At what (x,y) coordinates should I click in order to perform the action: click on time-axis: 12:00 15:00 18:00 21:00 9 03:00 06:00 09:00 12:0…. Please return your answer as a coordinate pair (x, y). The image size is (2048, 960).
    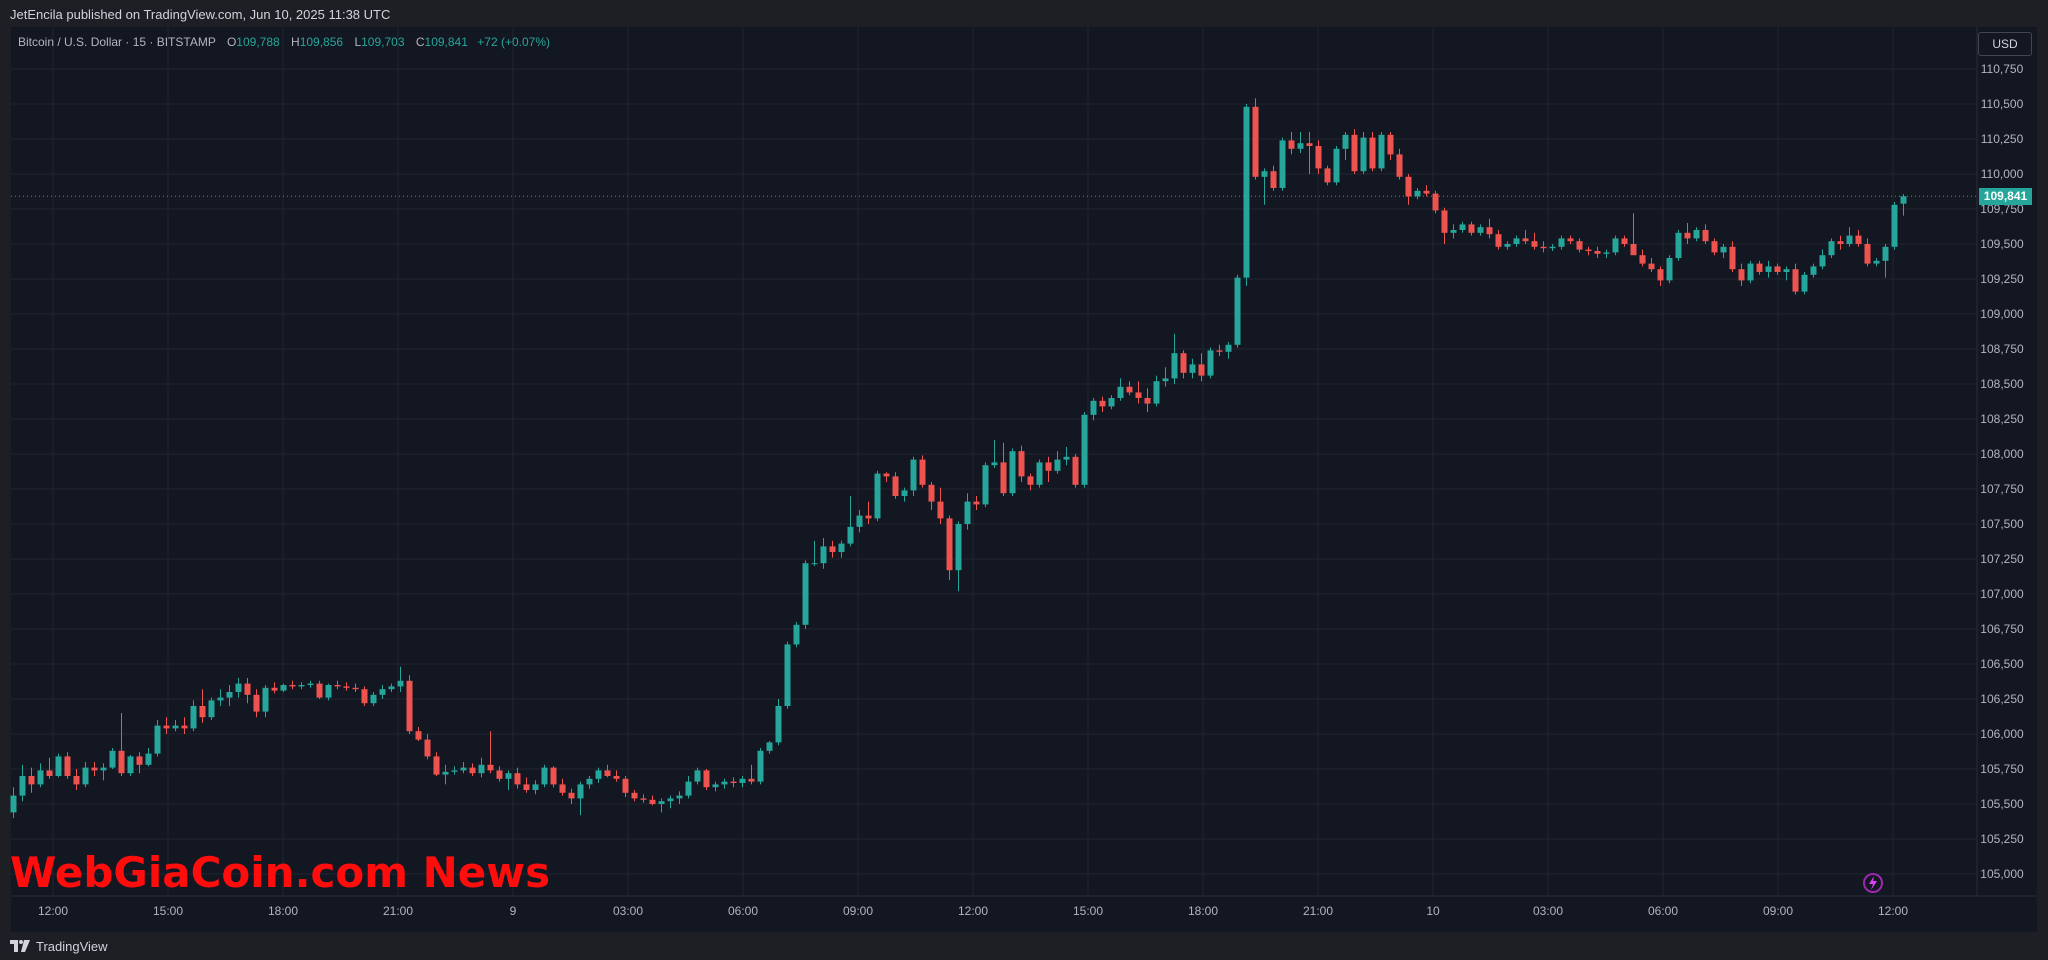
    Looking at the image, I should click on (973, 911).